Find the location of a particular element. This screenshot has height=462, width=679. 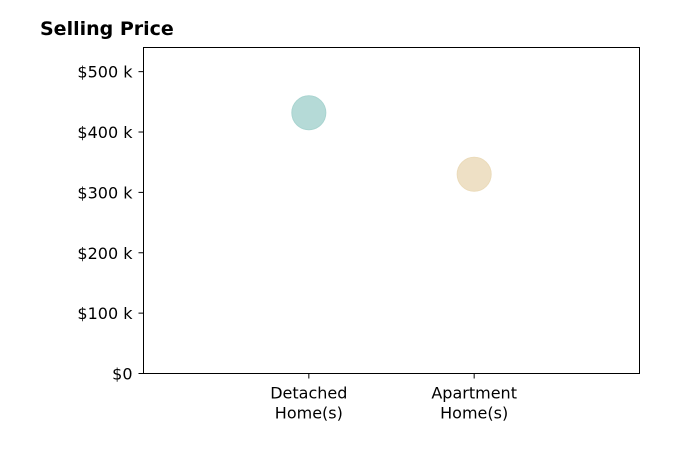

chart-title: Selling Price is located at coordinates (107, 29).